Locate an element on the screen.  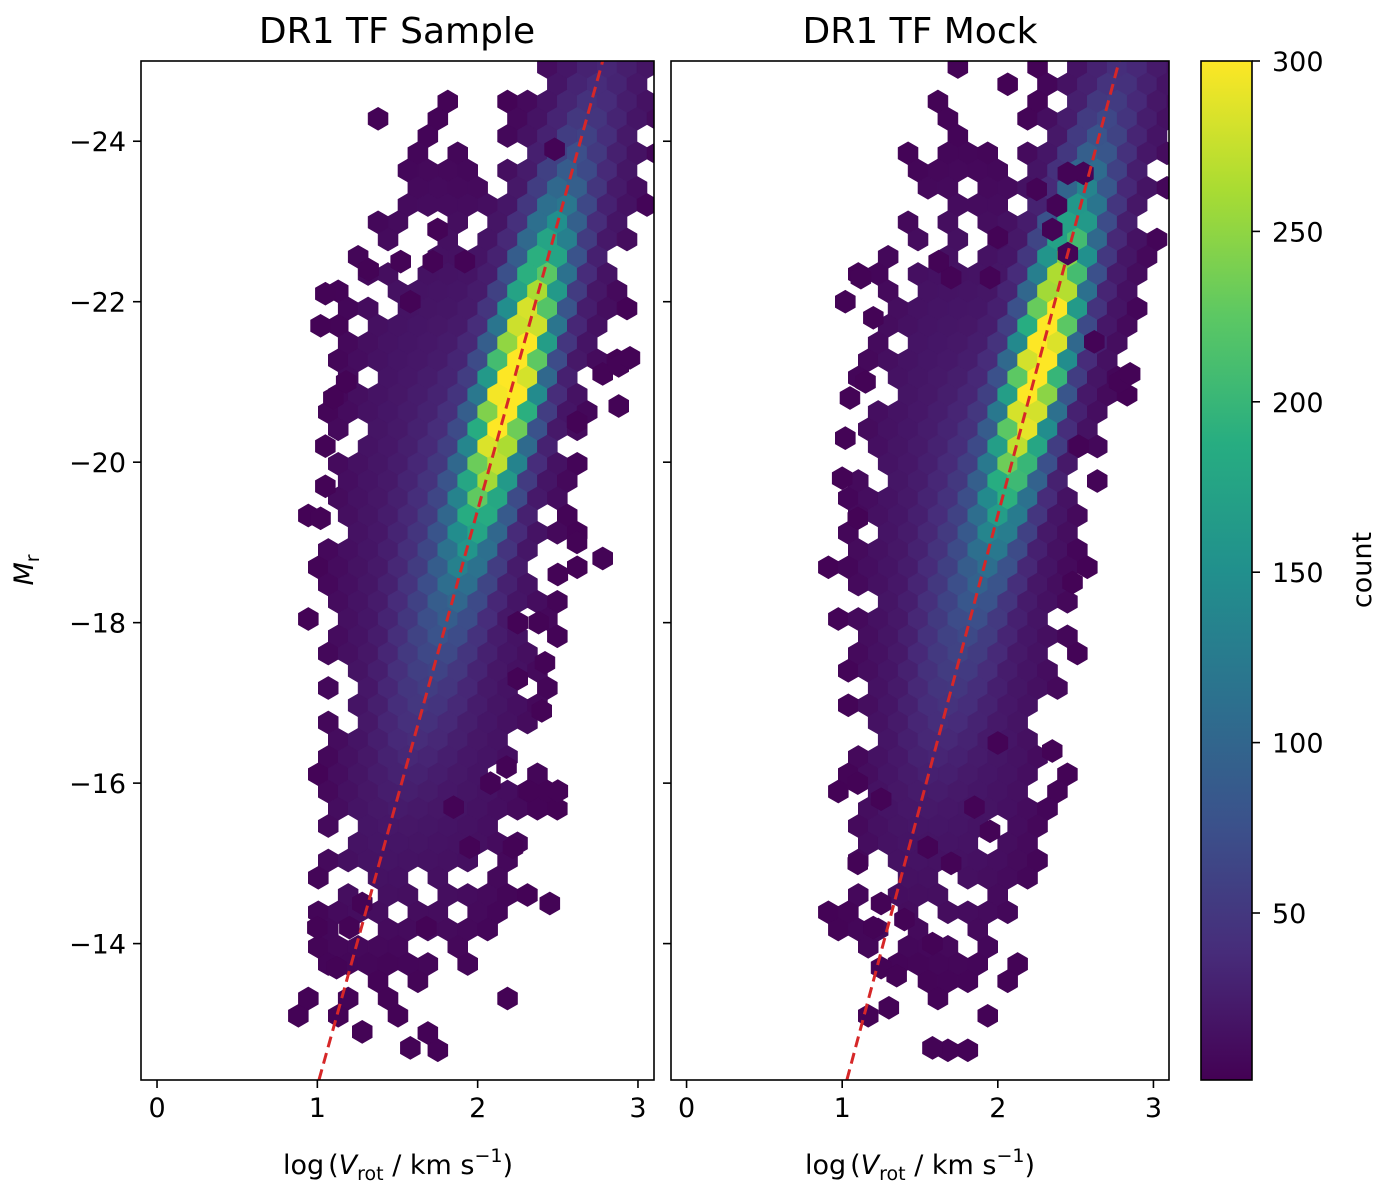
y-tick-label: −20 is located at coordinates (97, 463).